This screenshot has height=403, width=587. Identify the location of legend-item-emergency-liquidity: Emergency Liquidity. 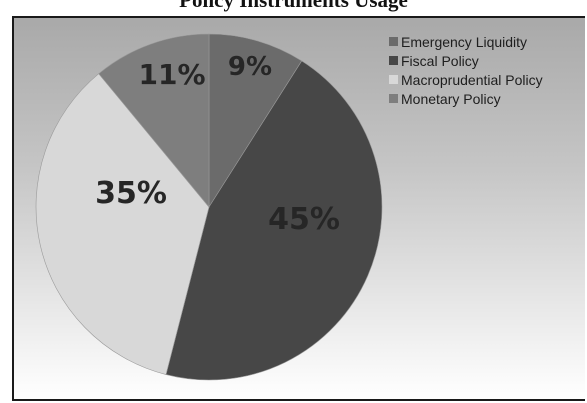
(466, 41).